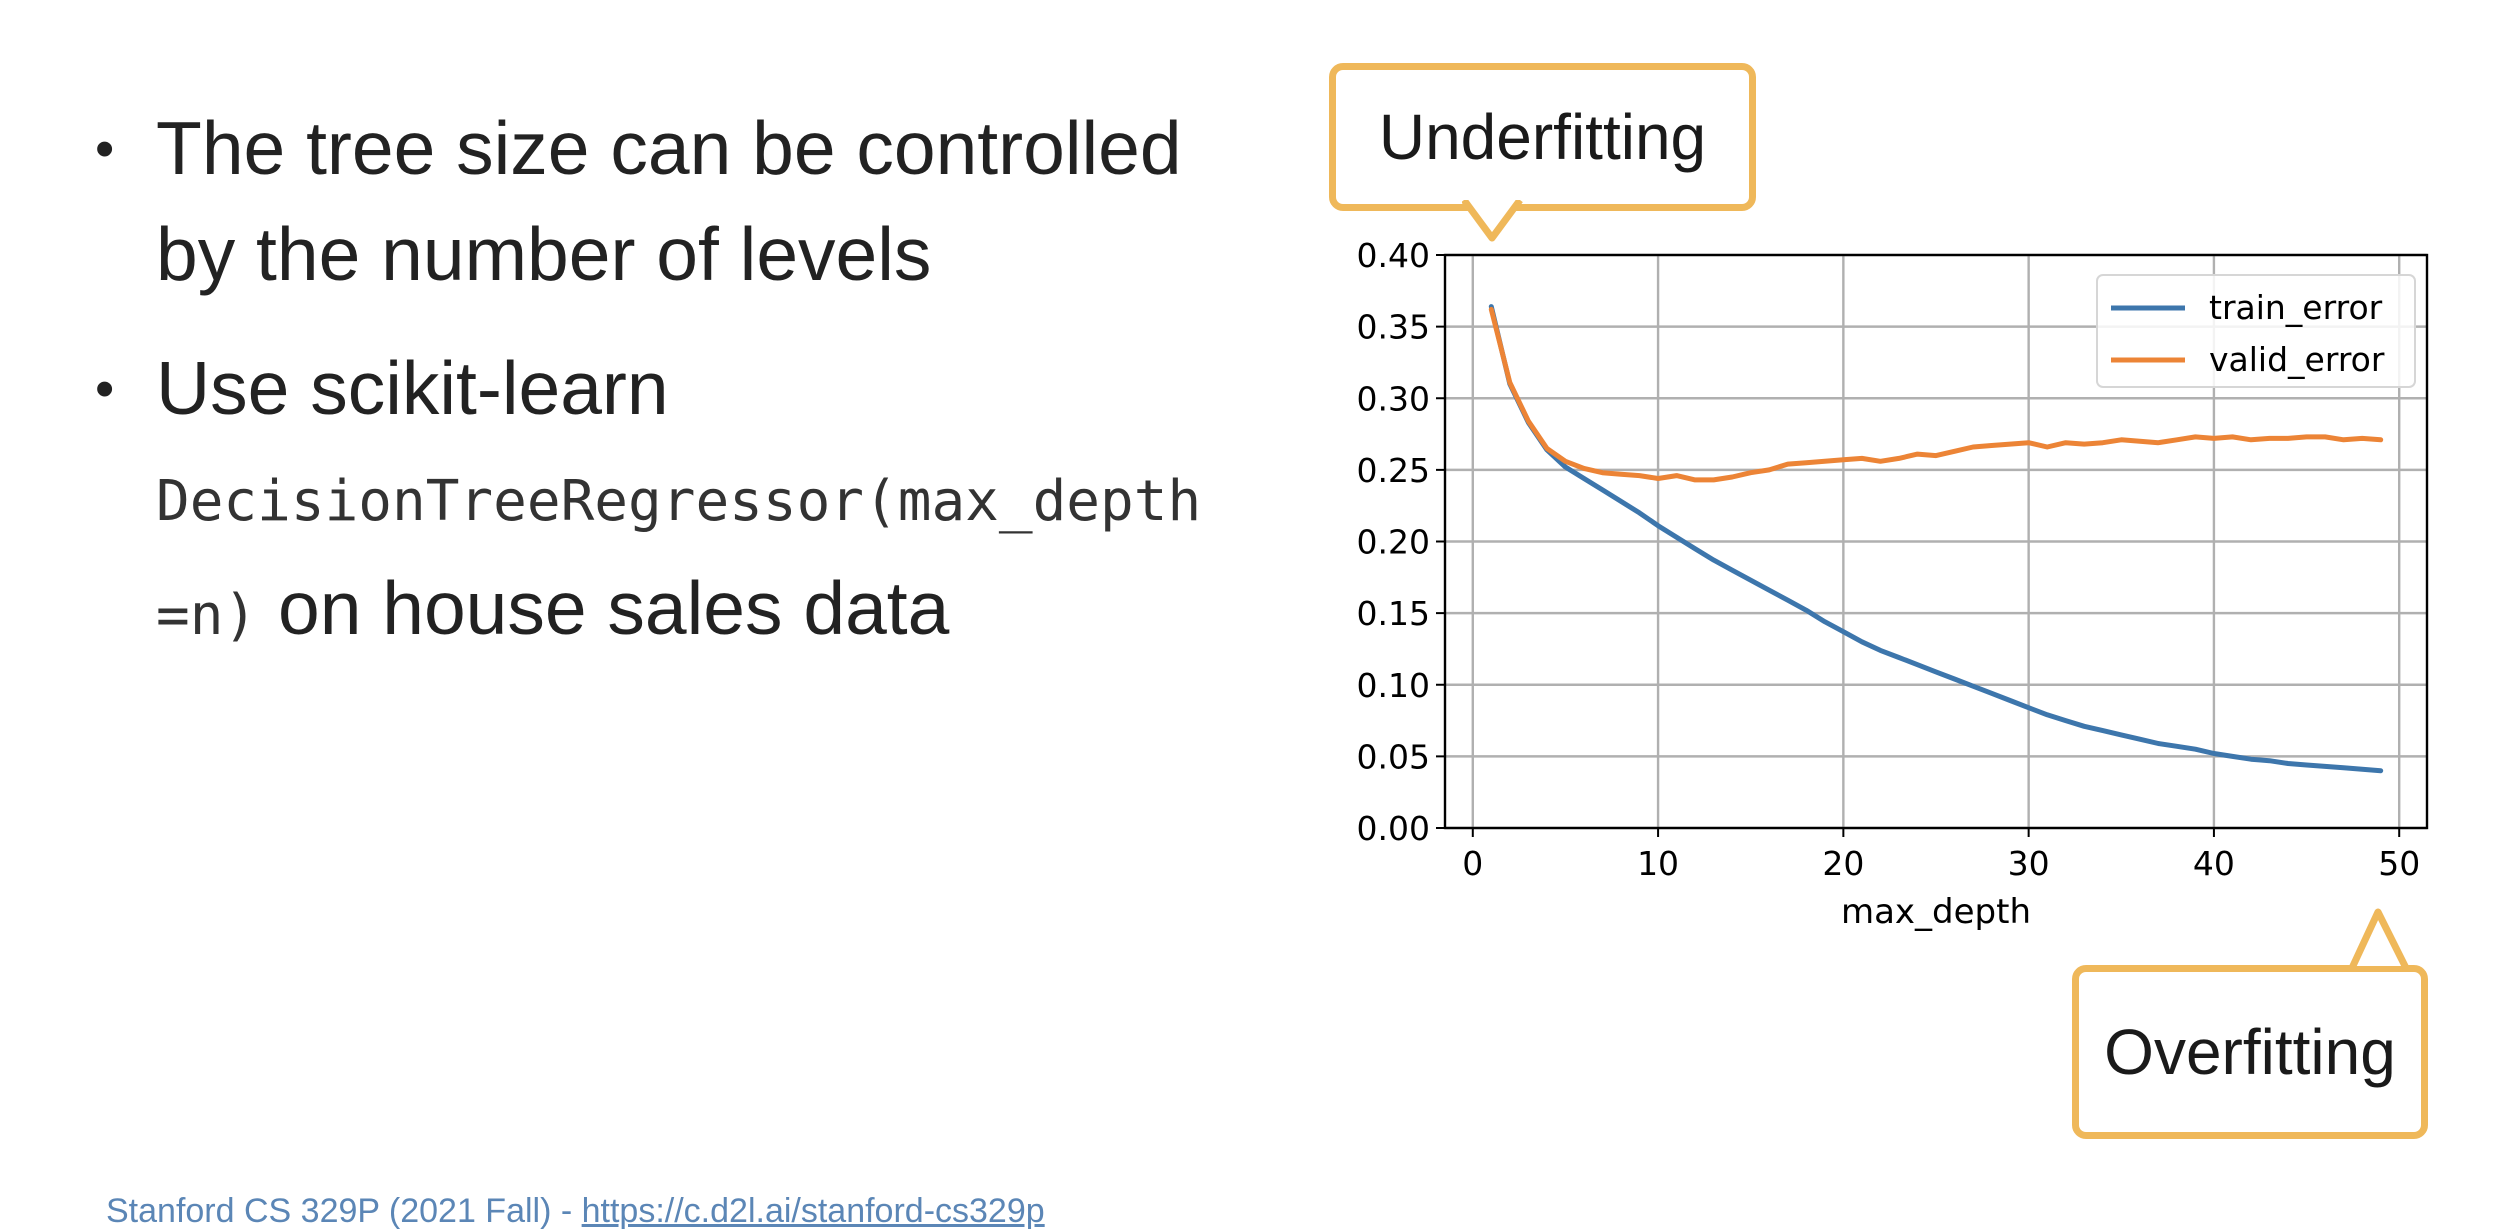  What do you see at coordinates (344, 1211) in the screenshot?
I see `footer-text: Stanford CS 329P (2021 Fall) -` at bounding box center [344, 1211].